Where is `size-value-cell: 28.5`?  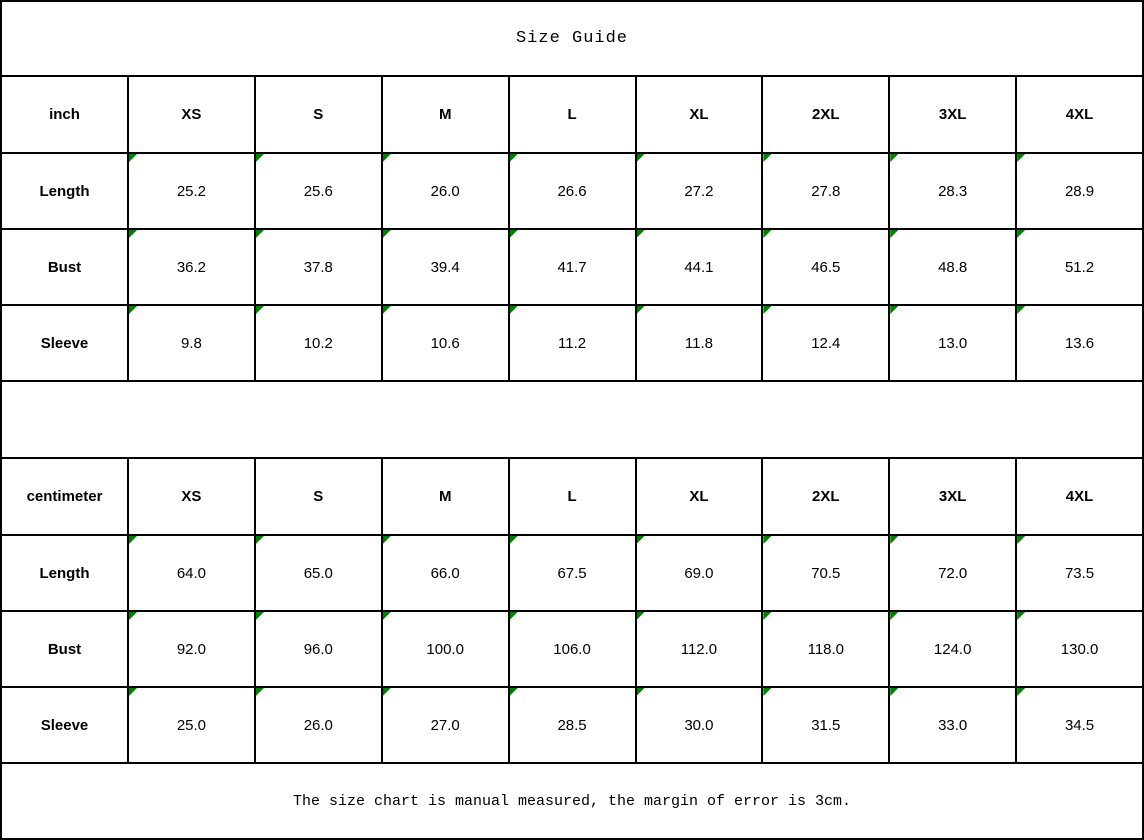
size-value-cell: 28.5 is located at coordinates (572, 725).